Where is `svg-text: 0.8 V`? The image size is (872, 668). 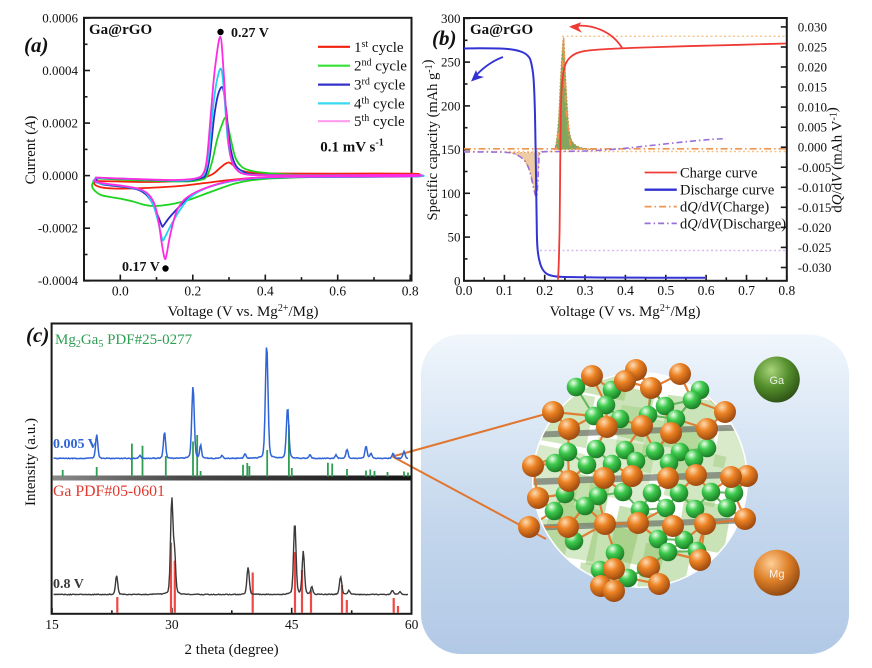 svg-text: 0.8 V is located at coordinates (68, 584).